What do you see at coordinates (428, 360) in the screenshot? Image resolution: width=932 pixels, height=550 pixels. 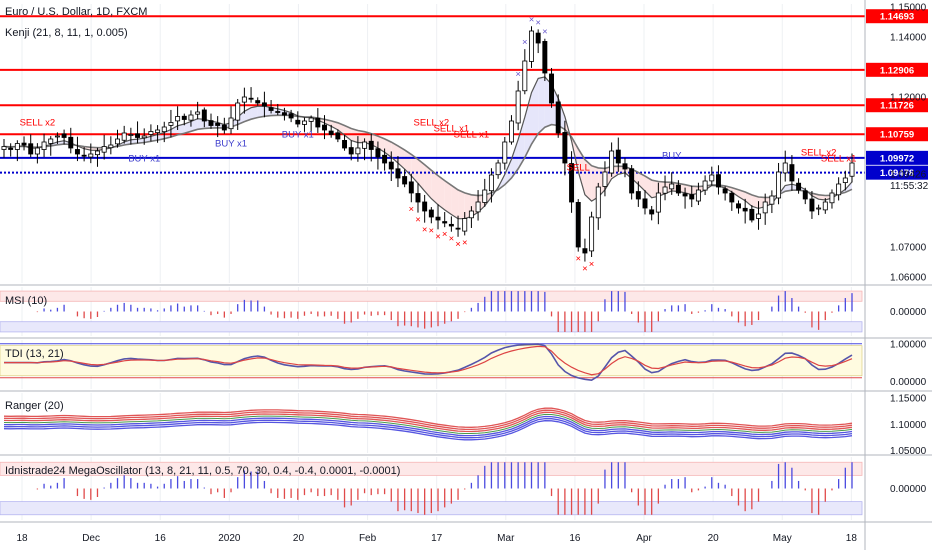 I see `tdi-signal-line` at bounding box center [428, 360].